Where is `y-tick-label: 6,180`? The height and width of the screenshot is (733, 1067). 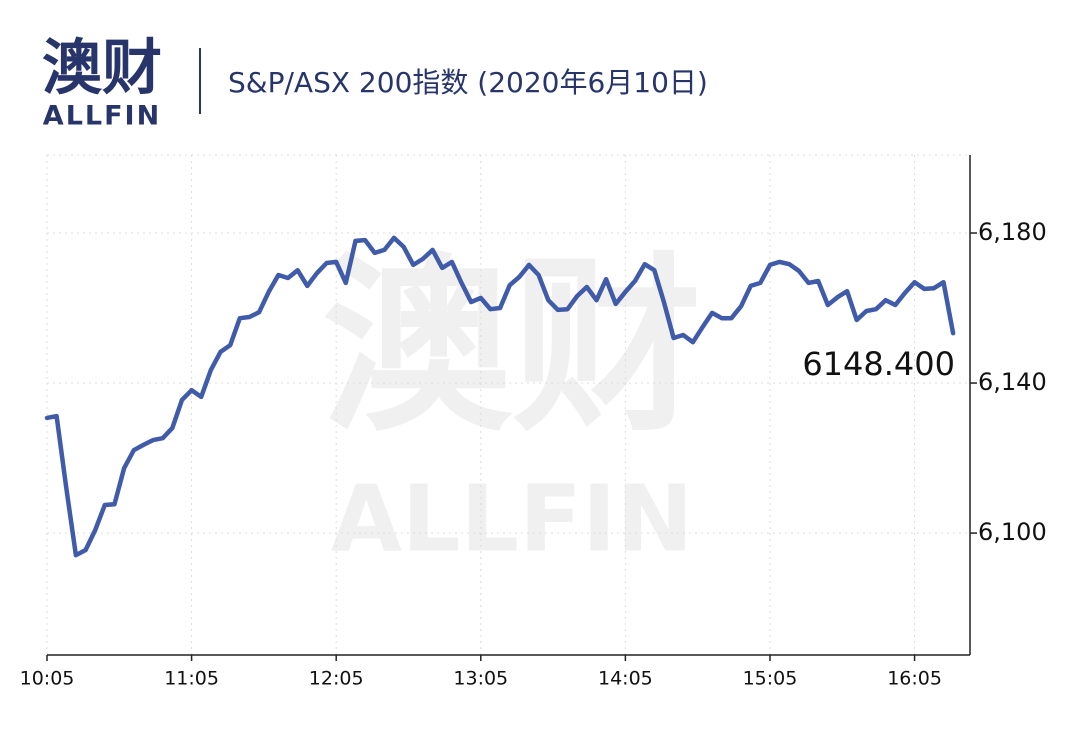 y-tick-label: 6,180 is located at coordinates (1012, 232).